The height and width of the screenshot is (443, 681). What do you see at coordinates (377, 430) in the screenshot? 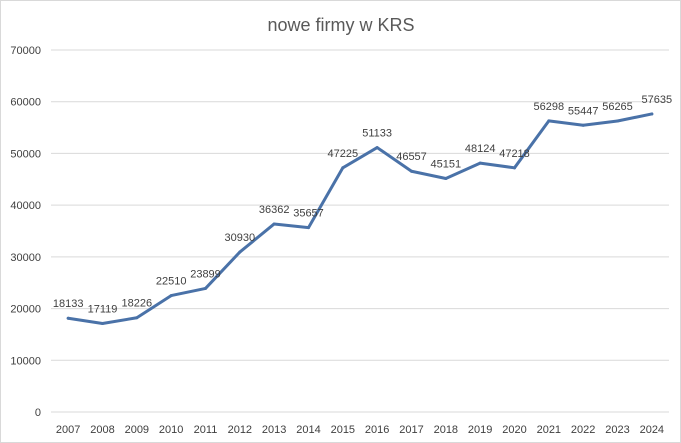
I see `x-tick-label: 2016` at bounding box center [377, 430].